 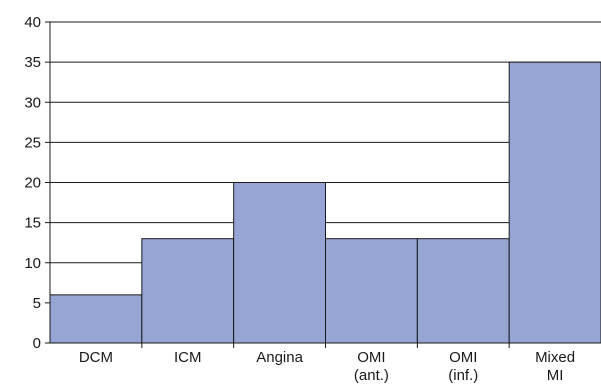 I want to click on y-tick-label: 20, so click(x=32, y=183).